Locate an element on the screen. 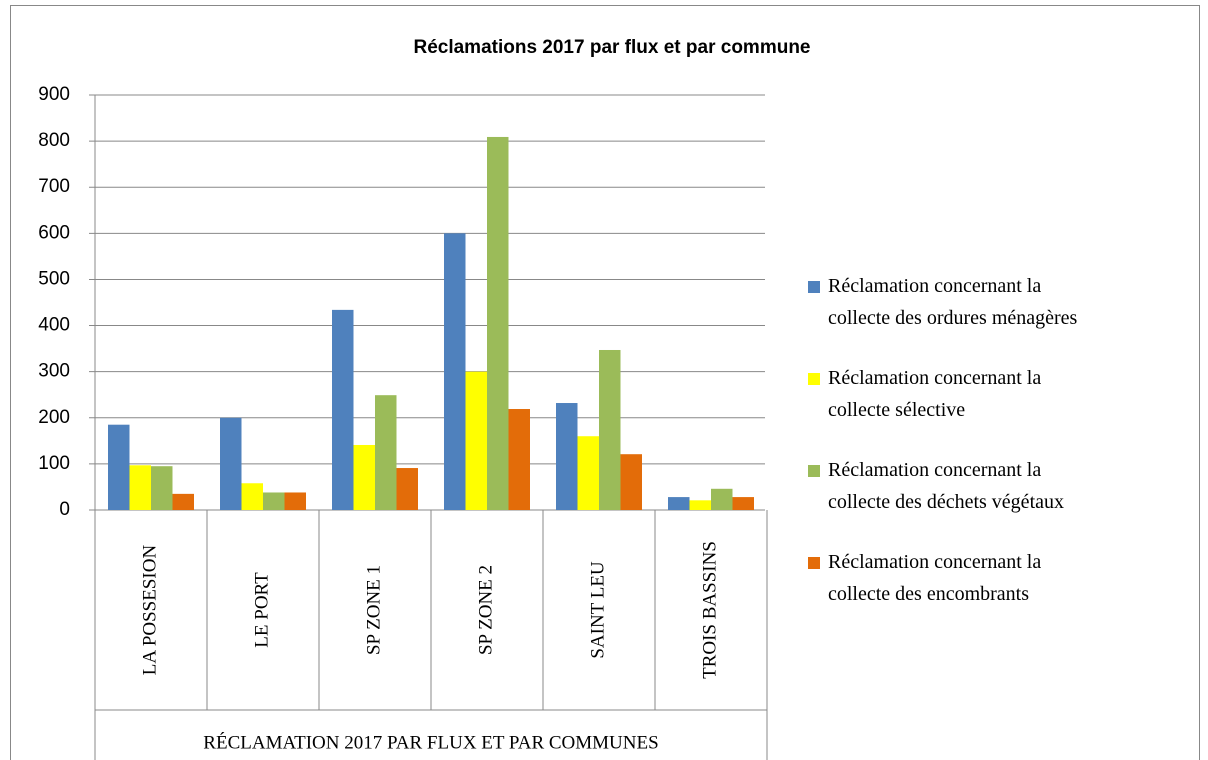 Image resolution: width=1208 pixels, height=760 pixels. x-tick-label: SAINT LEU is located at coordinates (597, 610).